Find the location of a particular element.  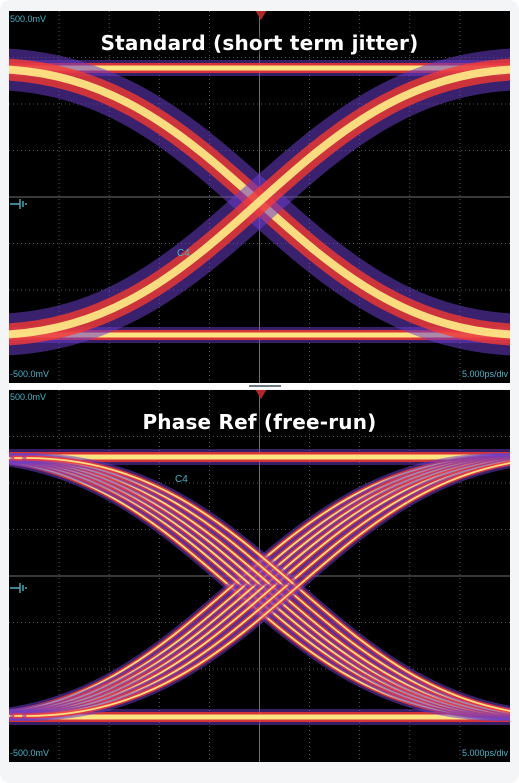

panel-title: Standard (short term jitter) is located at coordinates (259, 43).